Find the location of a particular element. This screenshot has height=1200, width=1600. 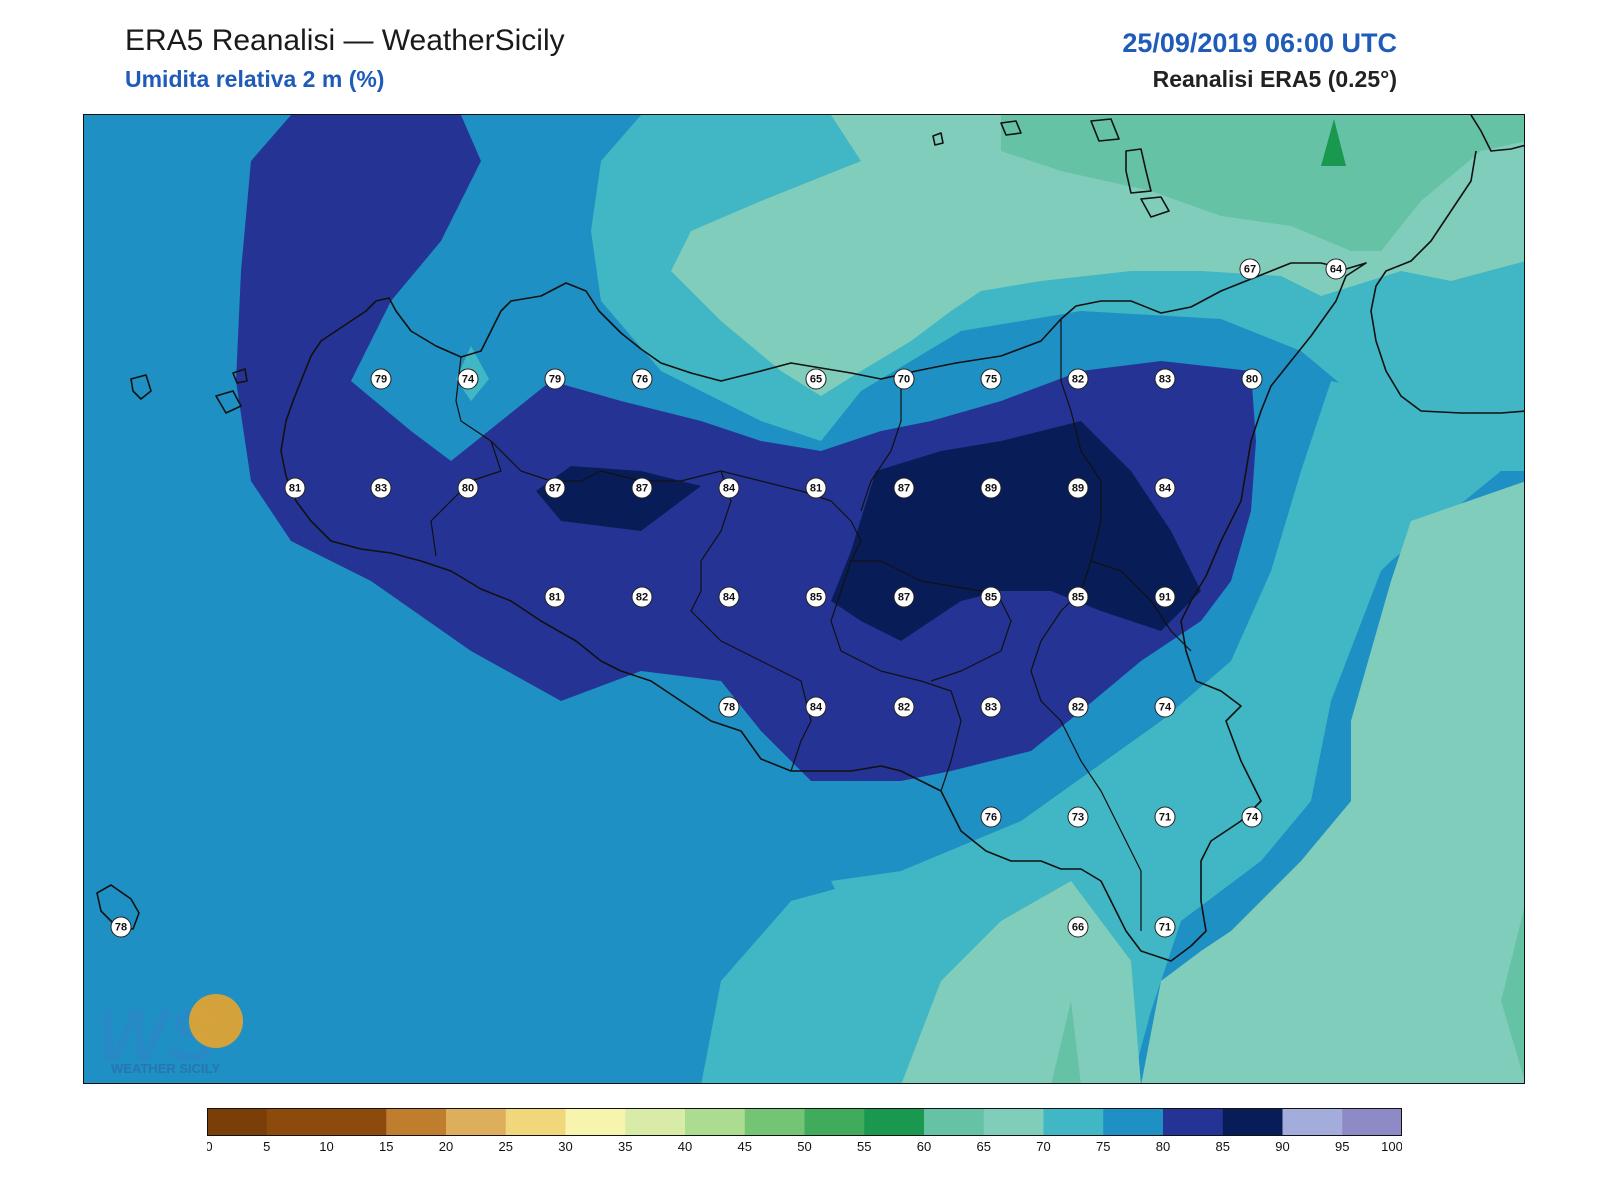

colorbar-tick-label: 35 is located at coordinates (625, 1146).